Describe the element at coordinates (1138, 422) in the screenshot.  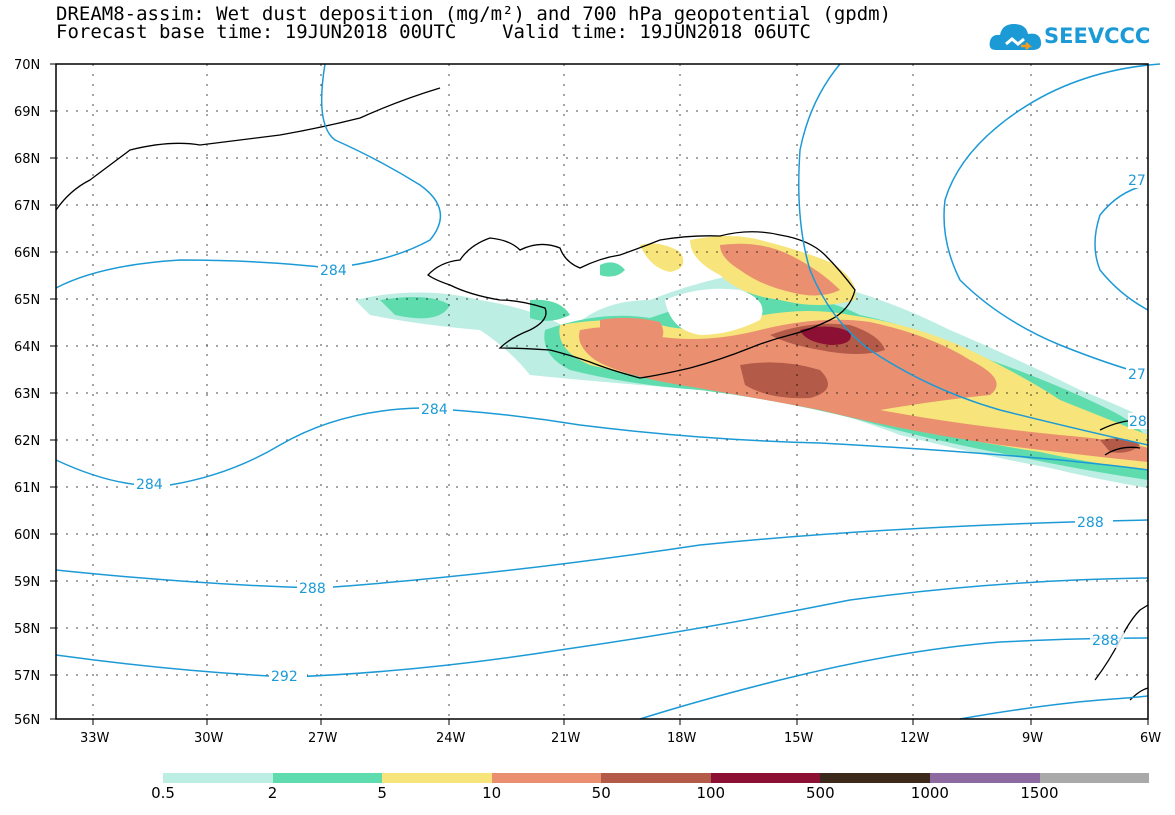
I see `contour-label: 28` at that location.